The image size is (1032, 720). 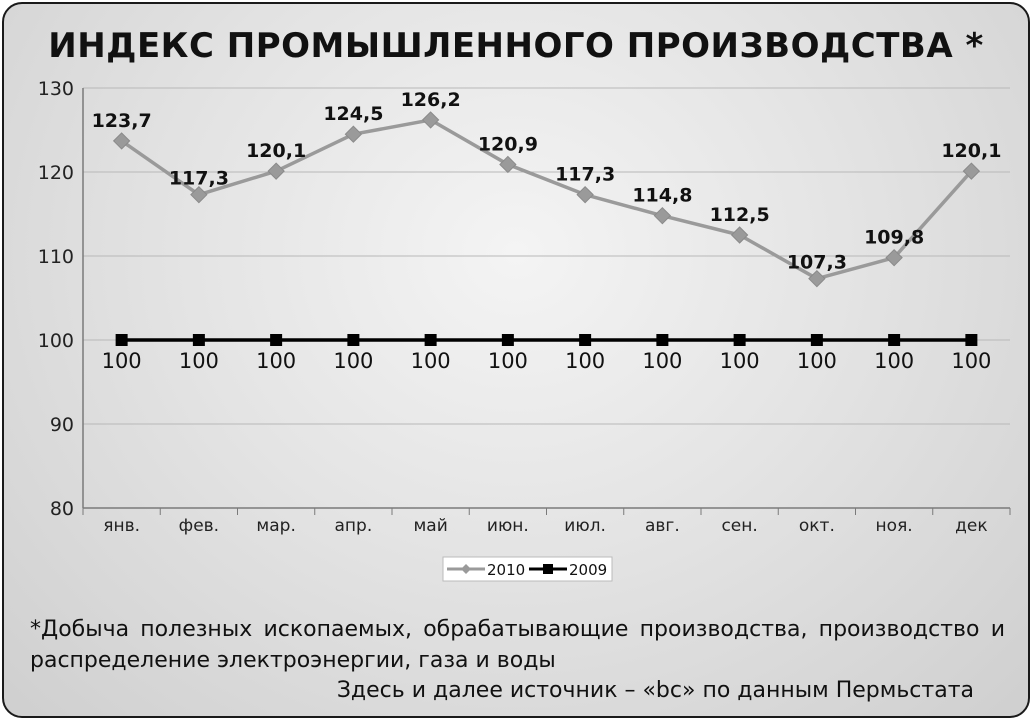 I want to click on y-tick-label: 120, so click(x=56, y=173).